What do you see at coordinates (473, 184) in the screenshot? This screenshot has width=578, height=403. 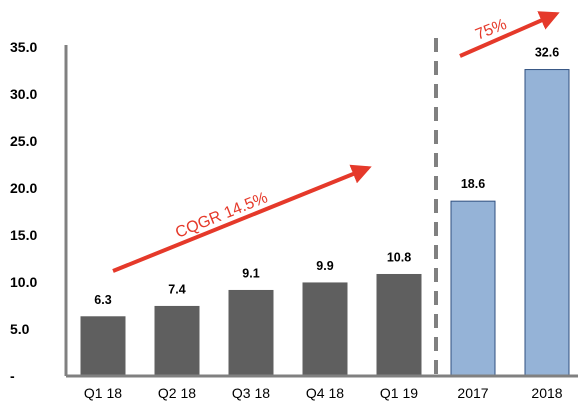 I see `data-label: 18.6` at bounding box center [473, 184].